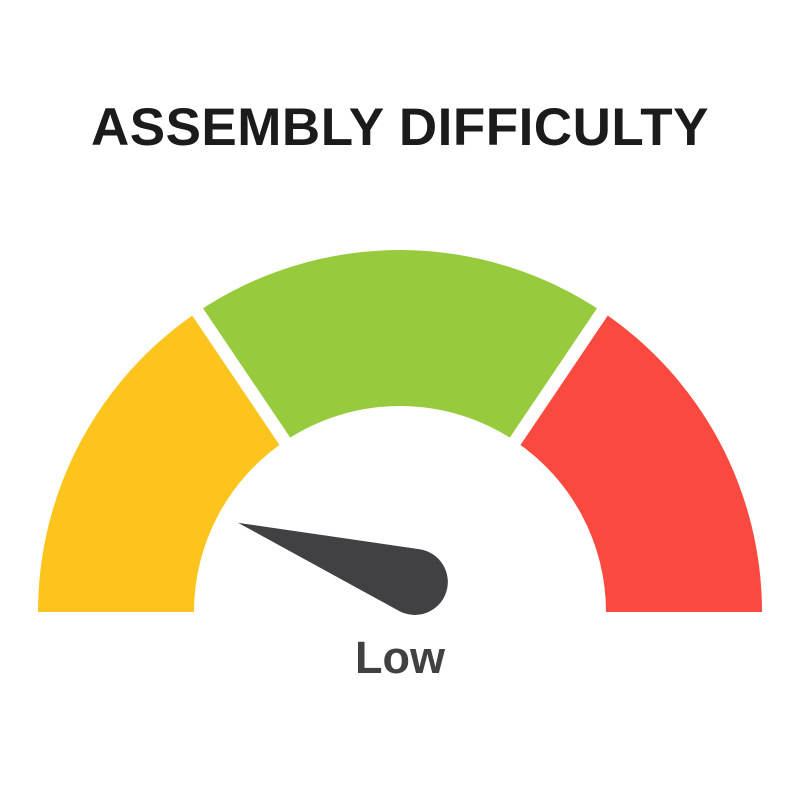 The image size is (800, 800). I want to click on chart-title: ASSEMBLY DIFFICULTY, so click(400, 127).